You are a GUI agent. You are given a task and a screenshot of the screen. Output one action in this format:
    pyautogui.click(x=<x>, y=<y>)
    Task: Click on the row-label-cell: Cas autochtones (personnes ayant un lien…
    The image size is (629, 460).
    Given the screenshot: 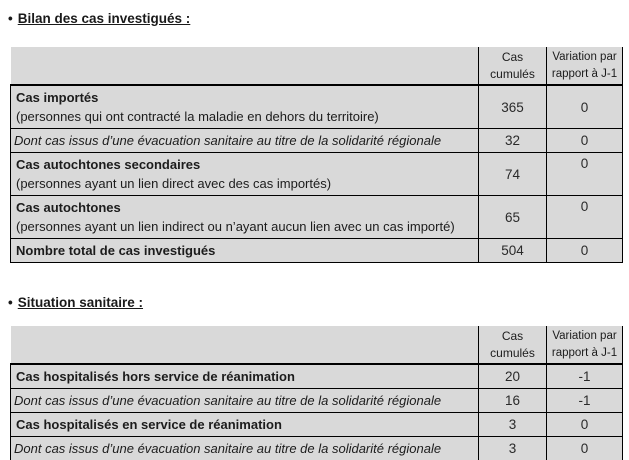 What is the action you would take?
    pyautogui.click(x=244, y=217)
    